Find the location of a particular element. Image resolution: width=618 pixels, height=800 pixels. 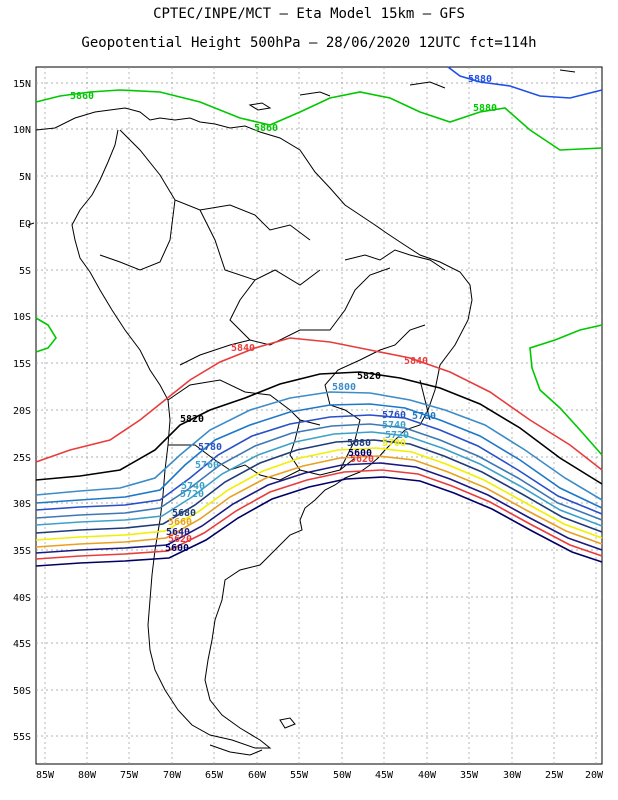

lon-label: 35W is located at coordinates (469, 775).